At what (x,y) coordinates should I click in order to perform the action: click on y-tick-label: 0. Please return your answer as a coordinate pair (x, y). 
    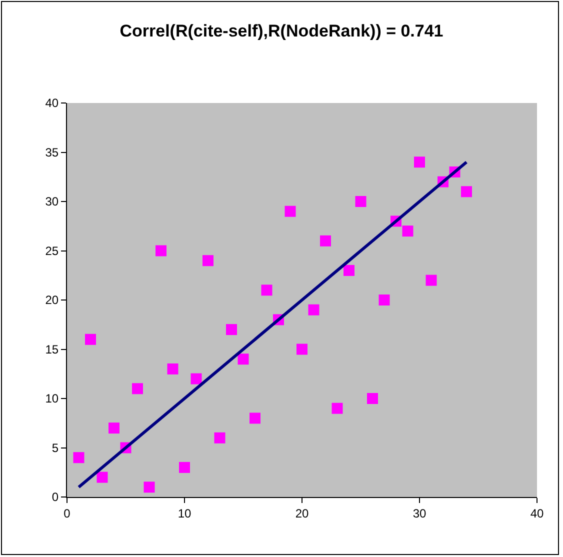
    Looking at the image, I should click on (55, 497).